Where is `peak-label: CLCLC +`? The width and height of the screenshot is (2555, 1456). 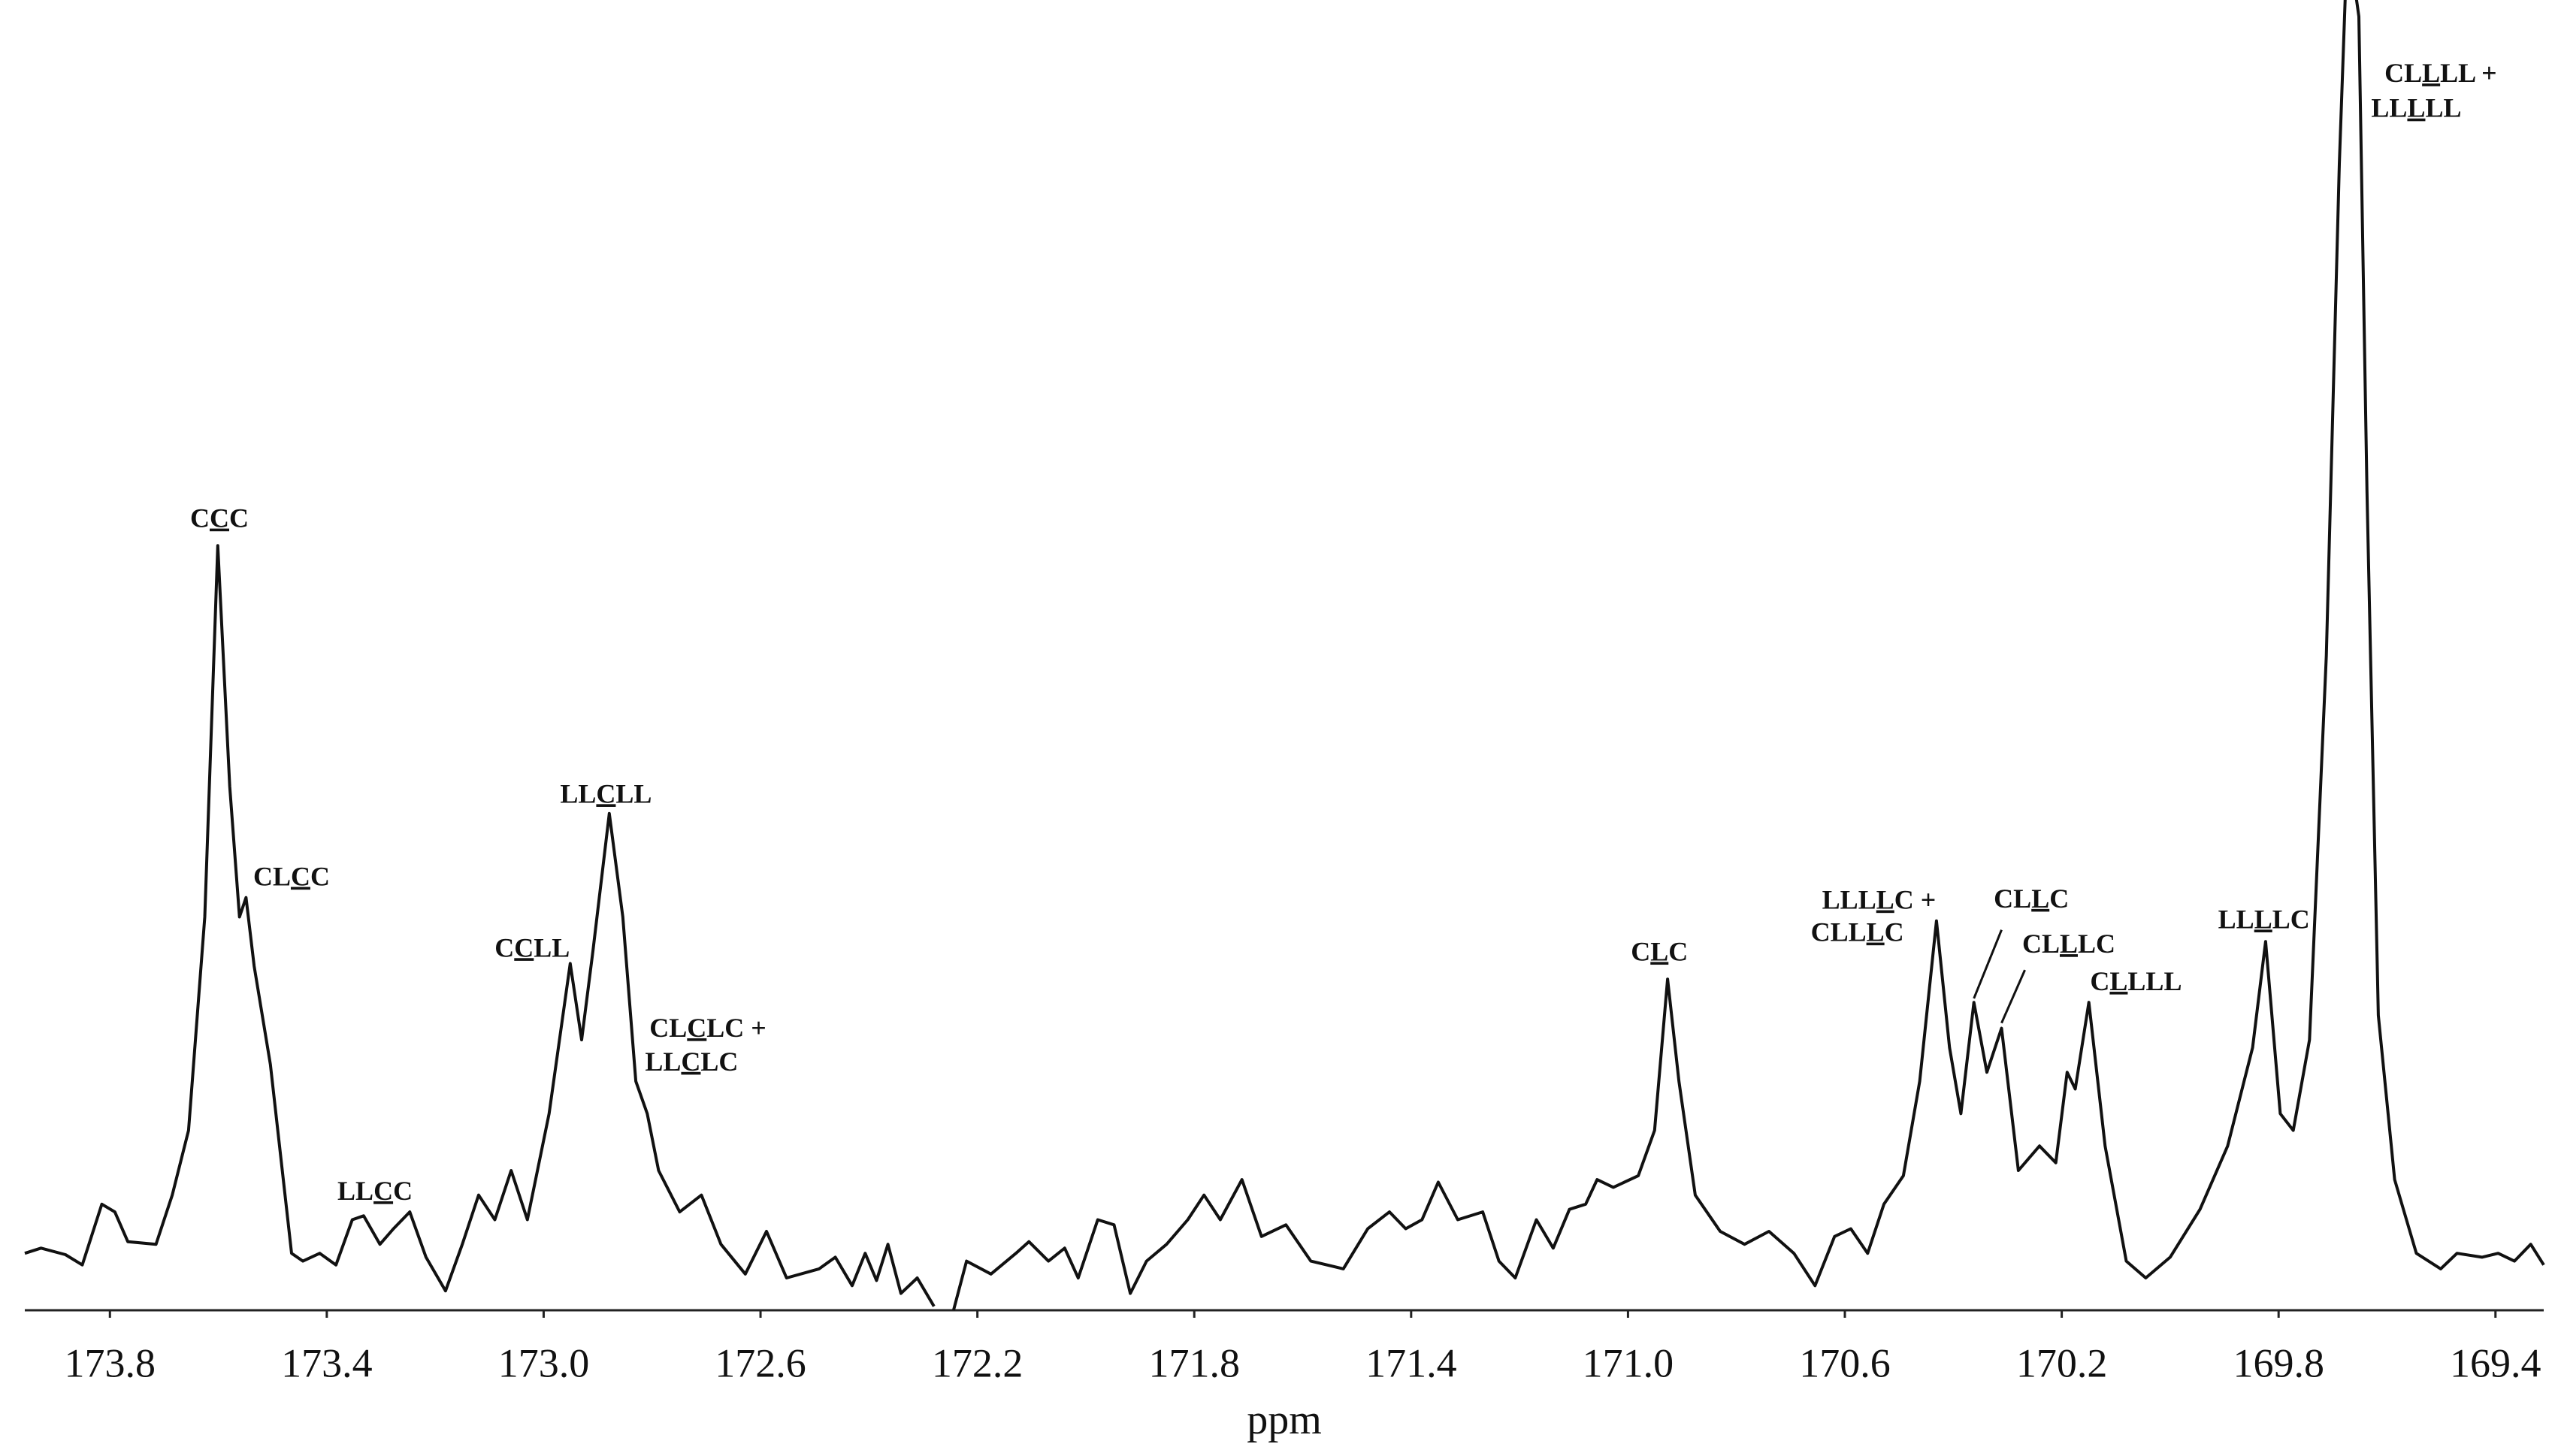
peak-label: CLCLC + is located at coordinates (707, 1028).